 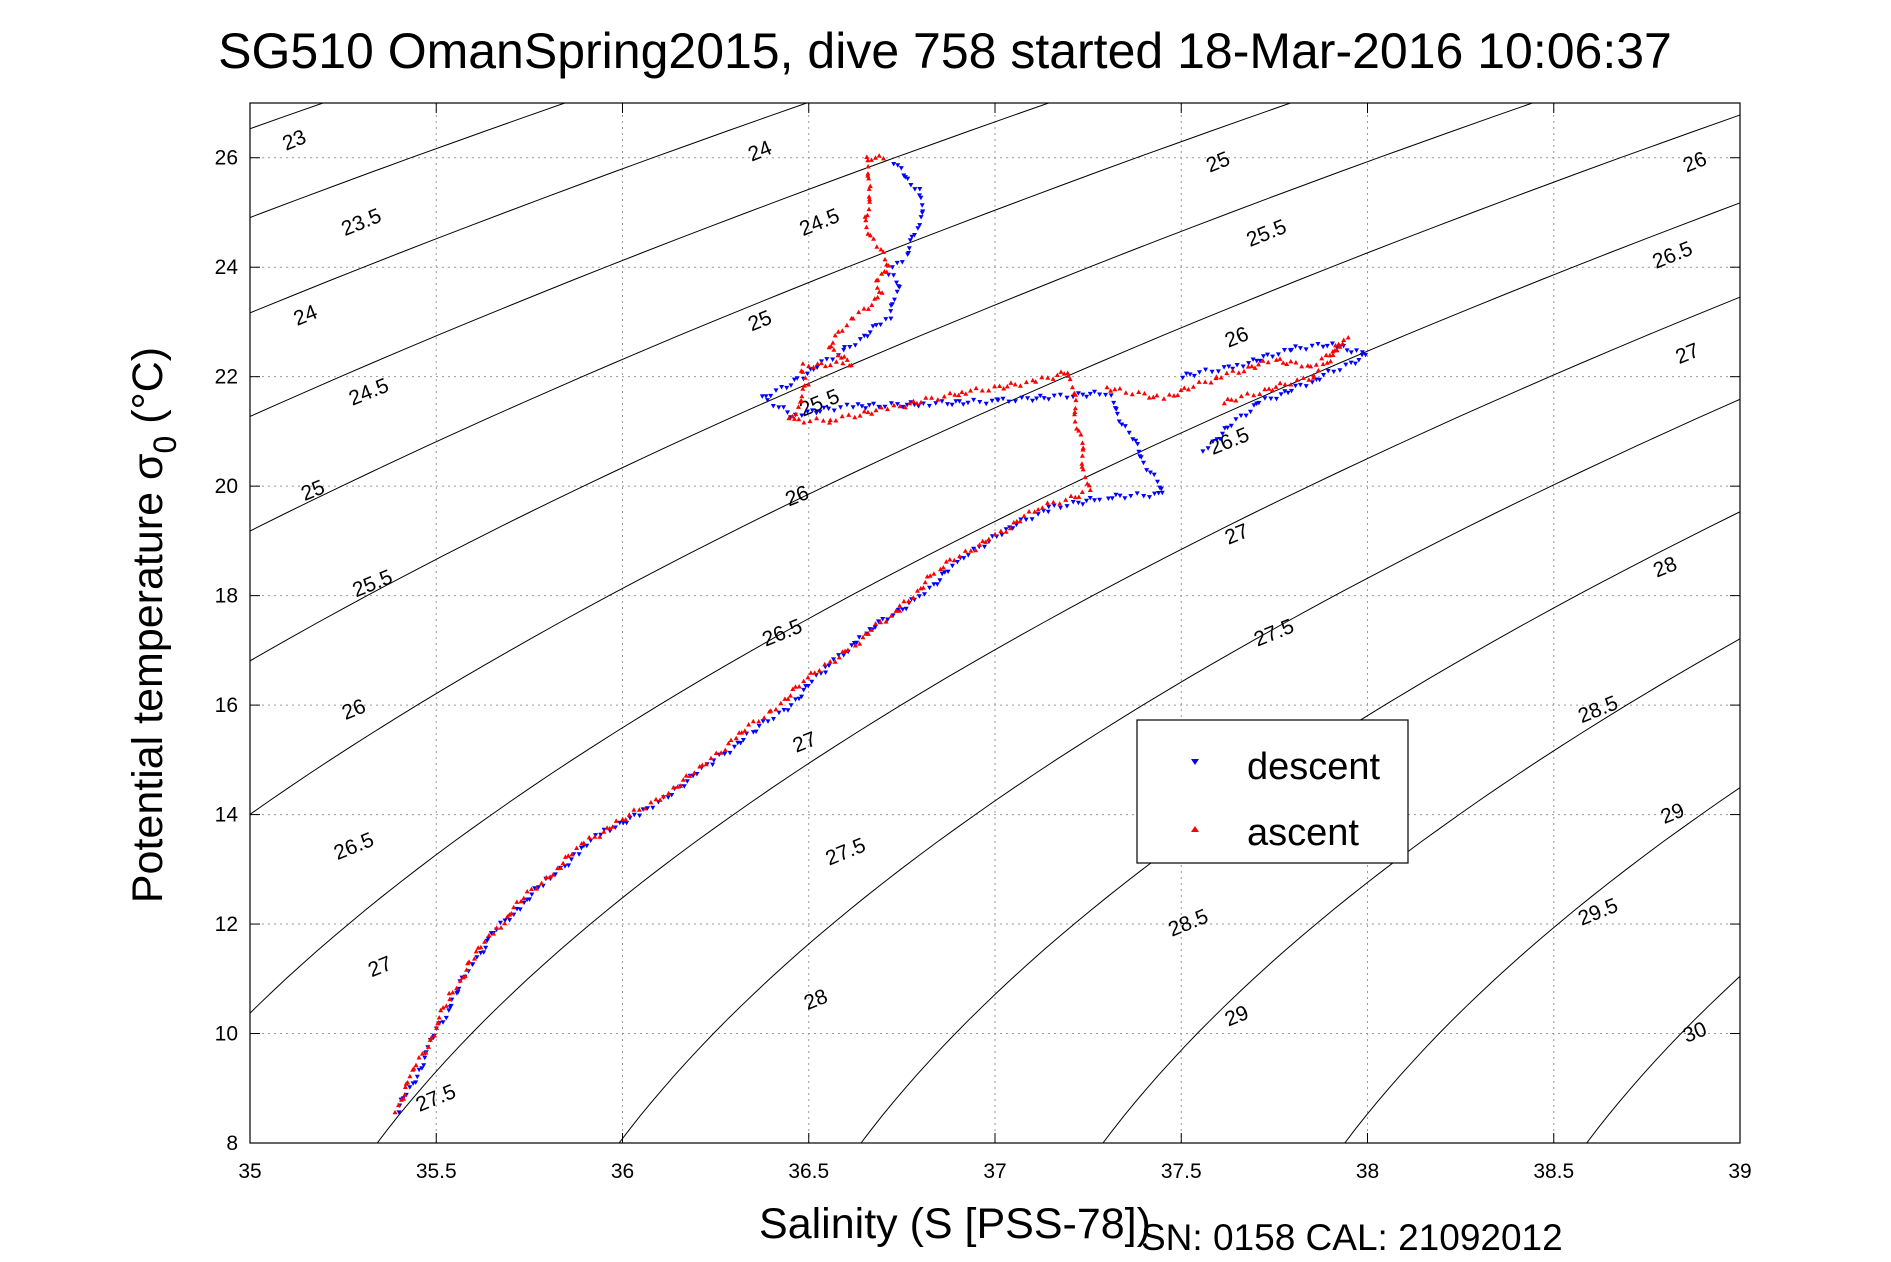 I want to click on legend-descent-label: descent, so click(x=1314, y=767).